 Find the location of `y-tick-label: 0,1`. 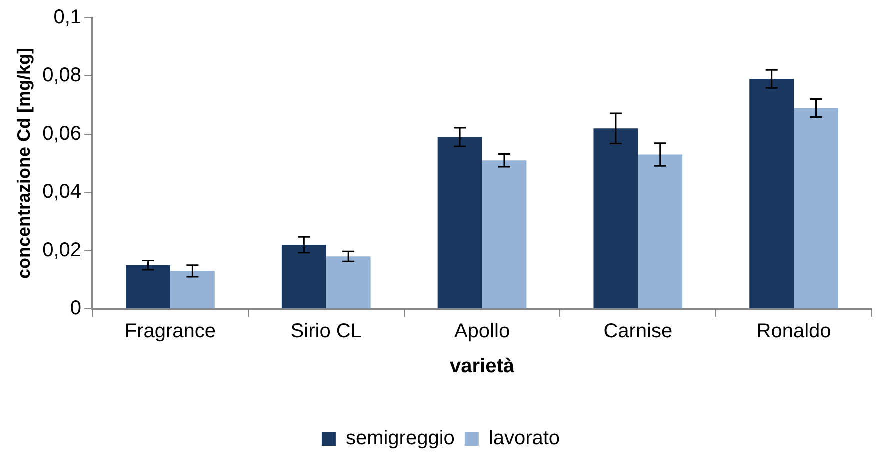

y-tick-label: 0,1 is located at coordinates (68, 17).